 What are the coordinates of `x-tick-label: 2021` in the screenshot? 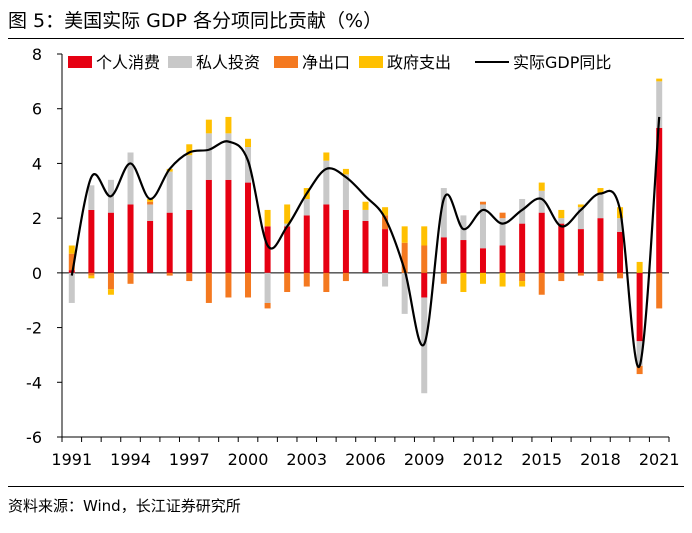 It's located at (659, 459).